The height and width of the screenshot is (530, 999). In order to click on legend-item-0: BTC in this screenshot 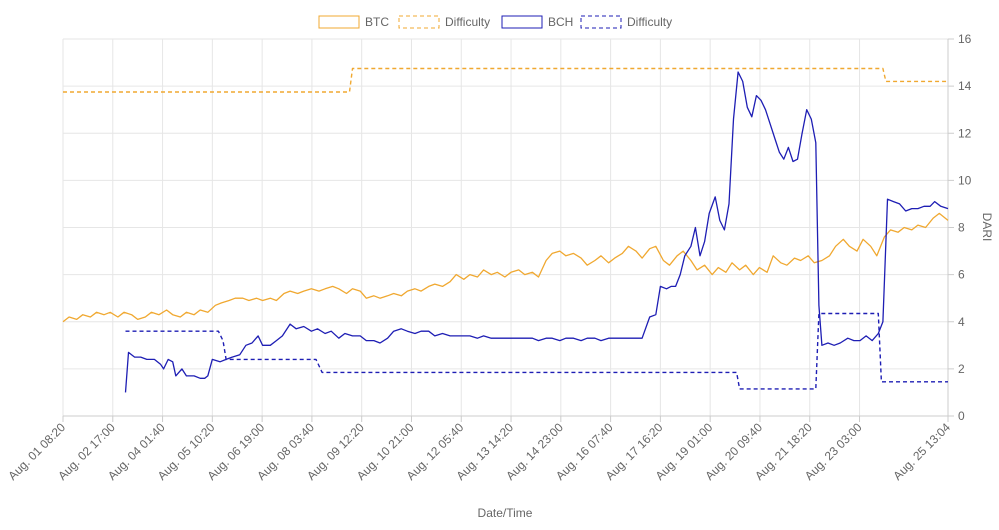, I will do `click(353, 22)`.